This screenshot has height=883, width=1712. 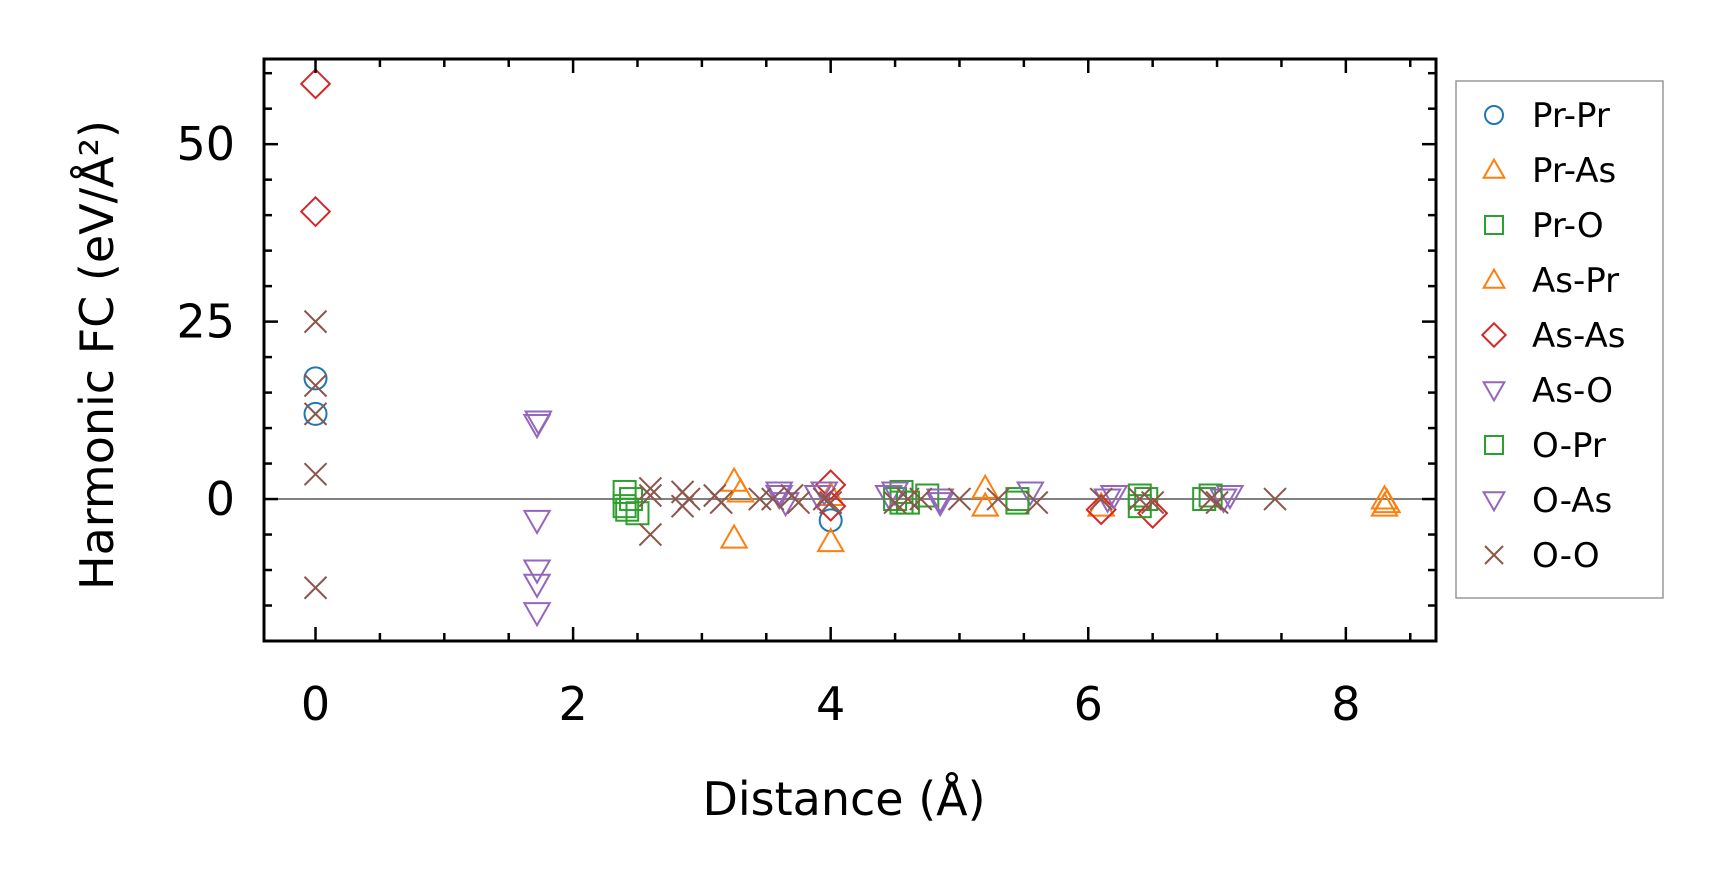 I want to click on x-tick-label: 4, so click(x=830, y=704).